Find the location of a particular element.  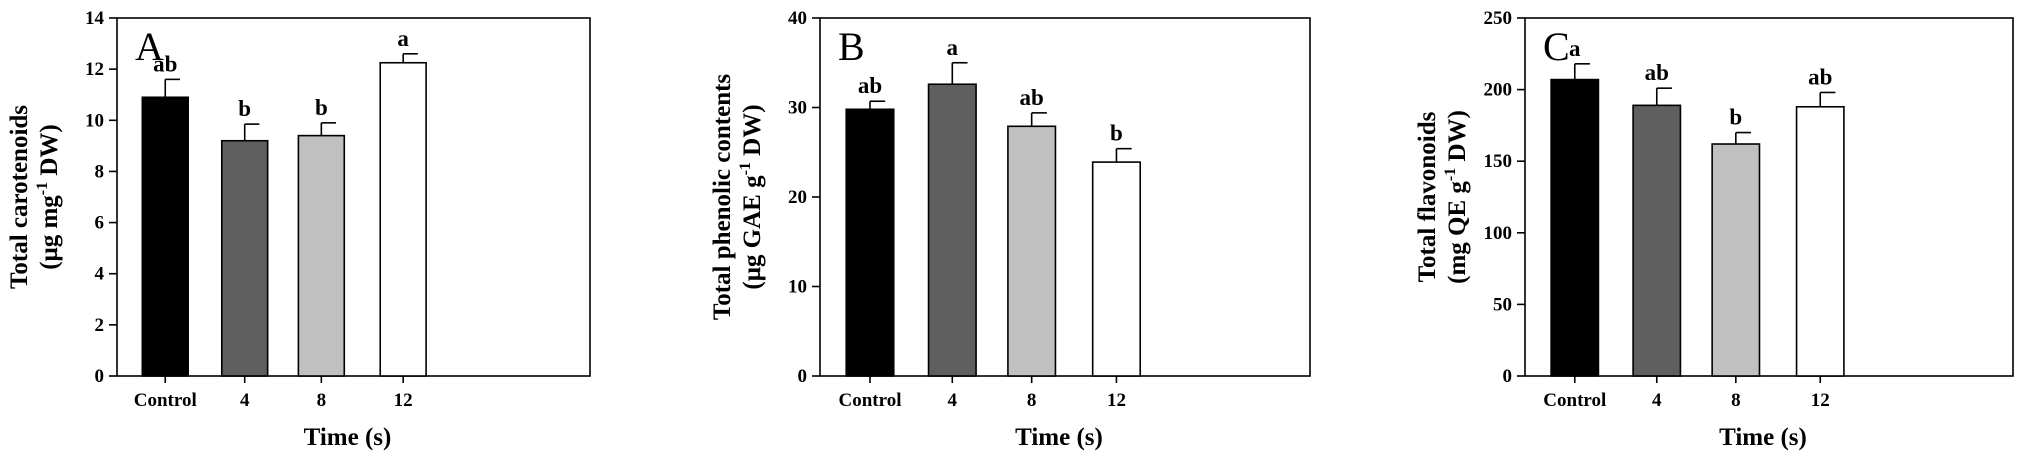

y-axis-unit: (mg QE g is located at coordinates (1457, 232).